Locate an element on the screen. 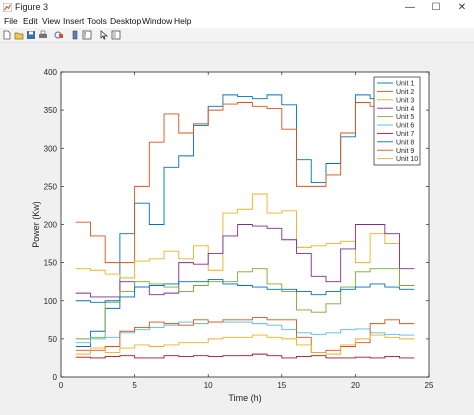 The width and height of the screenshot is (474, 415). menu-window: Window is located at coordinates (157, 21).